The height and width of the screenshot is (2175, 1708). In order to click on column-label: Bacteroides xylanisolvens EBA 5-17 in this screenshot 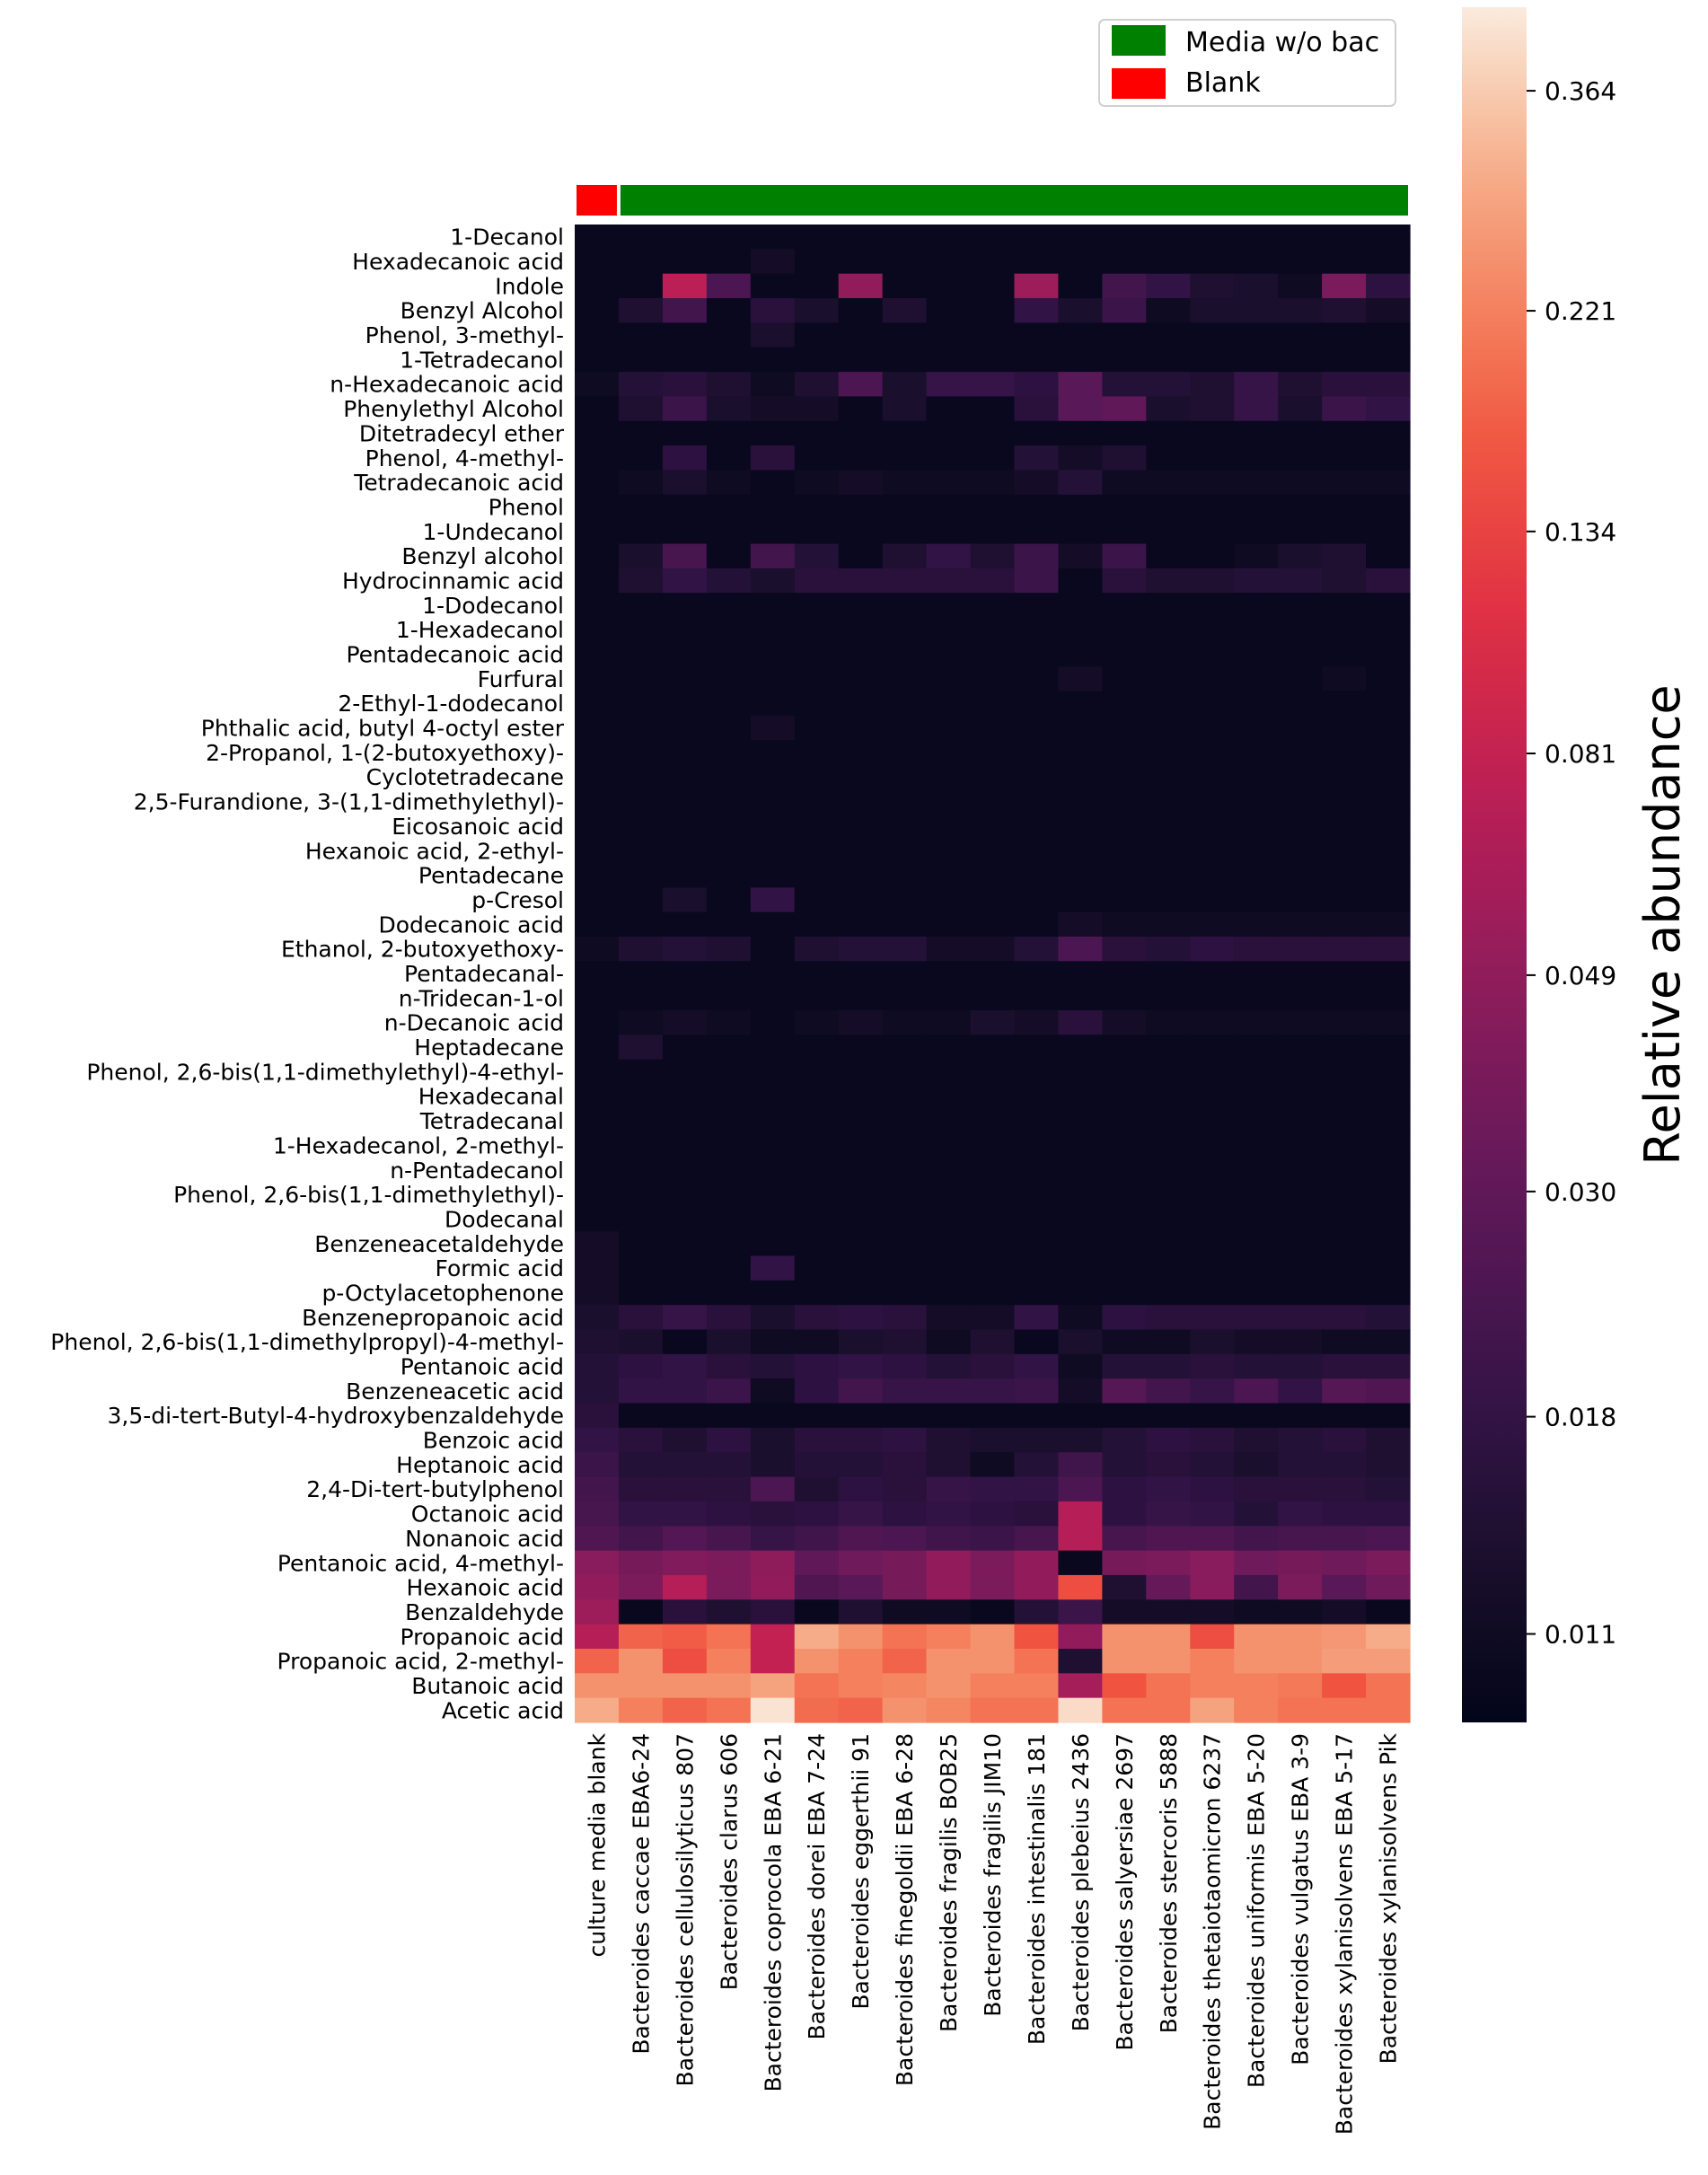, I will do `click(1345, 1934)`.